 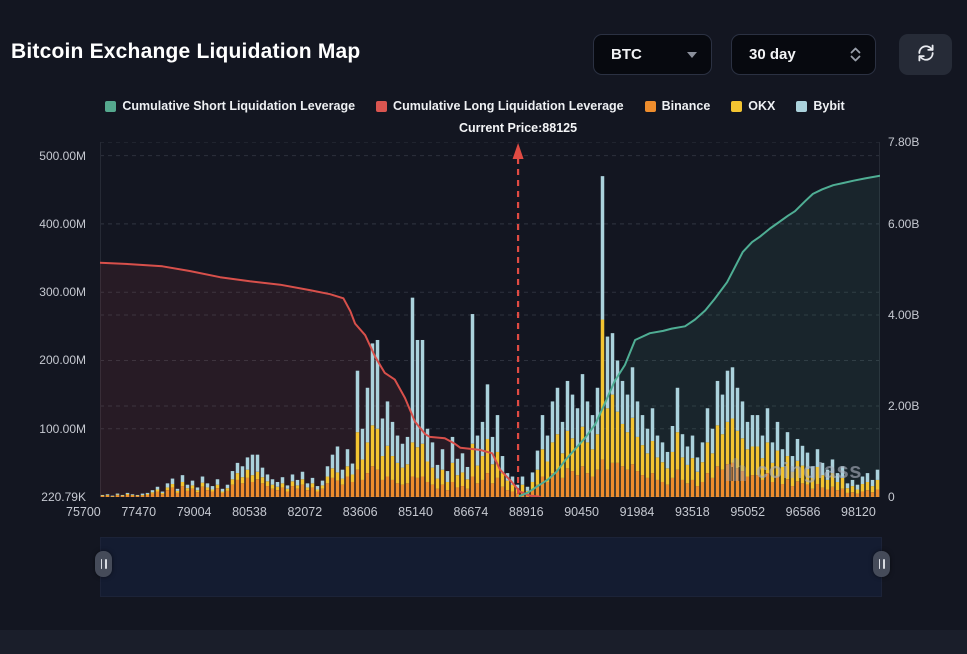 What do you see at coordinates (62, 428) in the screenshot?
I see `y-axis-tick: 100.00M` at bounding box center [62, 428].